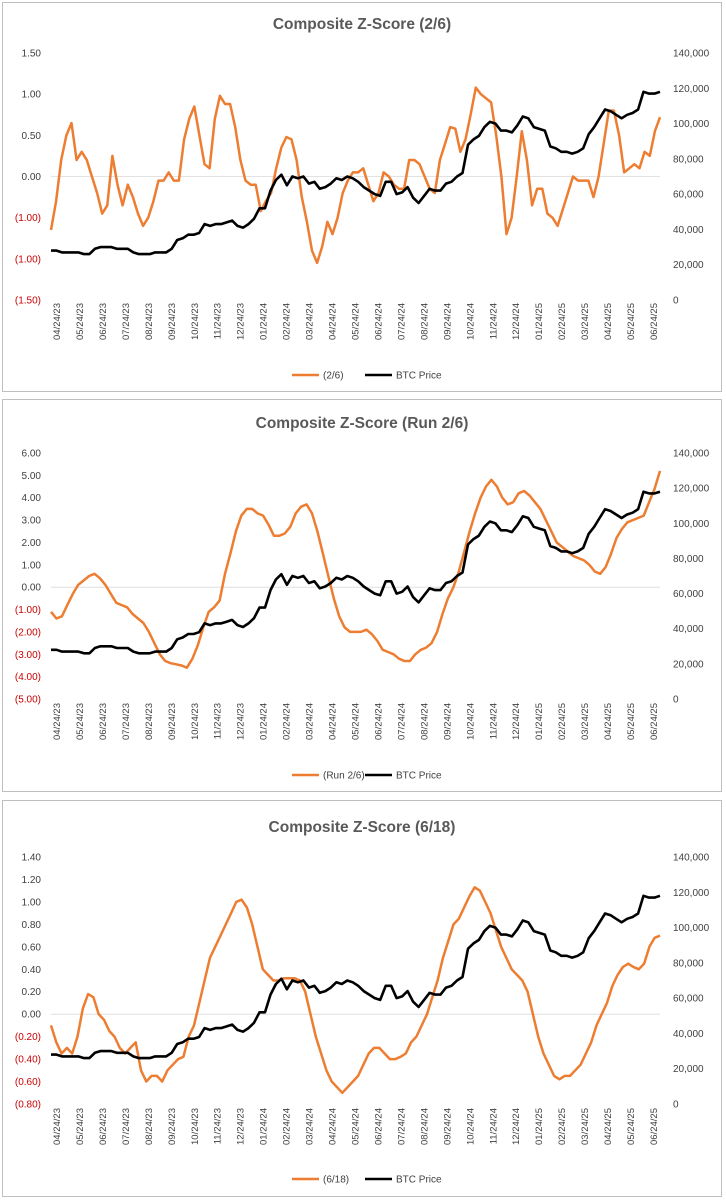  I want to click on chart-title: Composite Z-Score (Run 2/6), so click(362, 423).